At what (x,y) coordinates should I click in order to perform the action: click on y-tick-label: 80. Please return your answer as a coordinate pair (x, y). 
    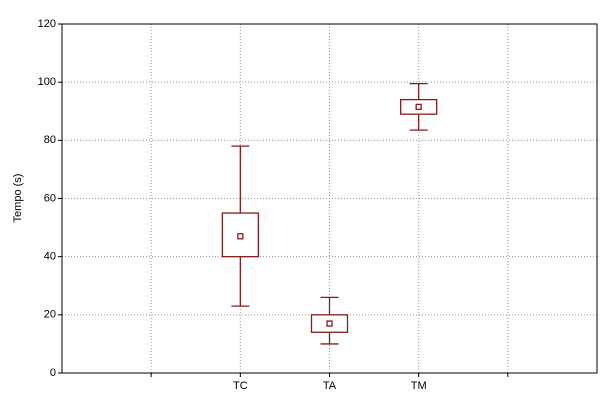
    Looking at the image, I should click on (50, 140).